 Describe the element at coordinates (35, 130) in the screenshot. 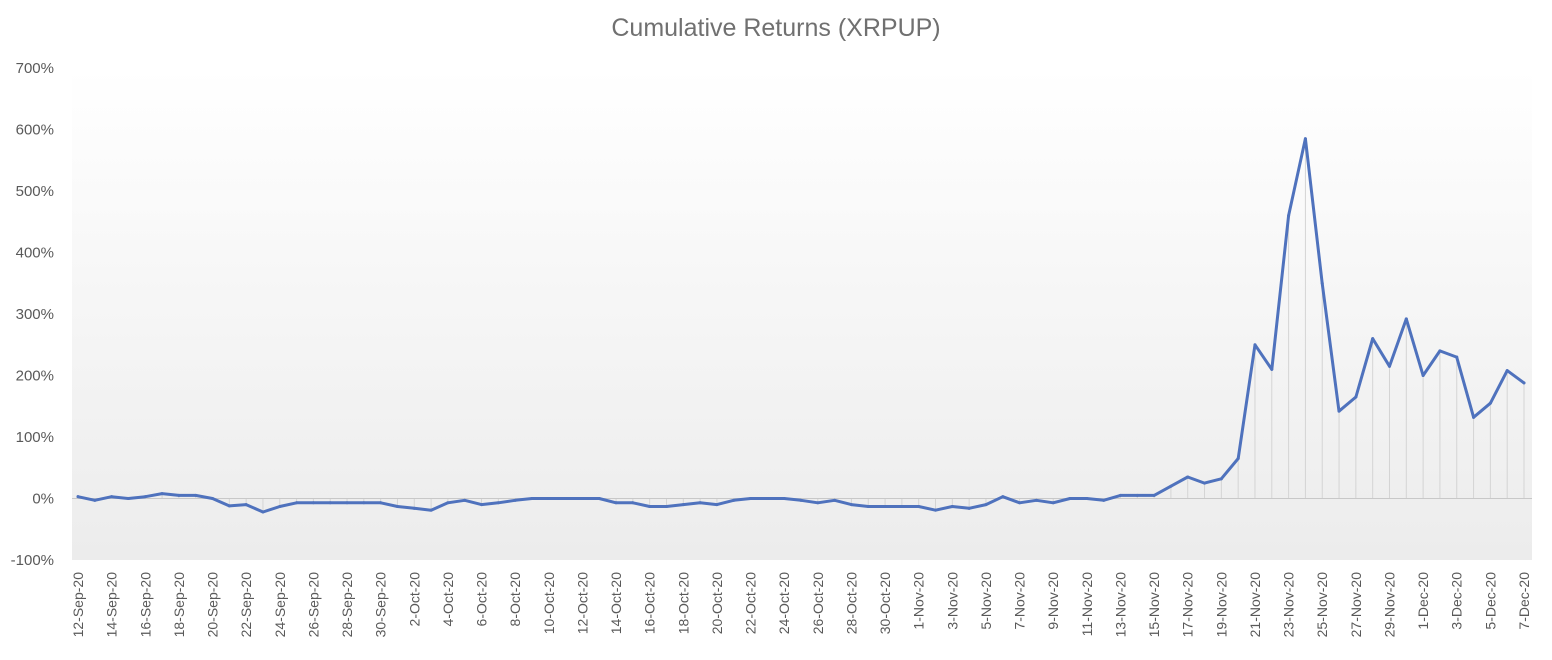

I see `y-tick-label: 600%` at that location.